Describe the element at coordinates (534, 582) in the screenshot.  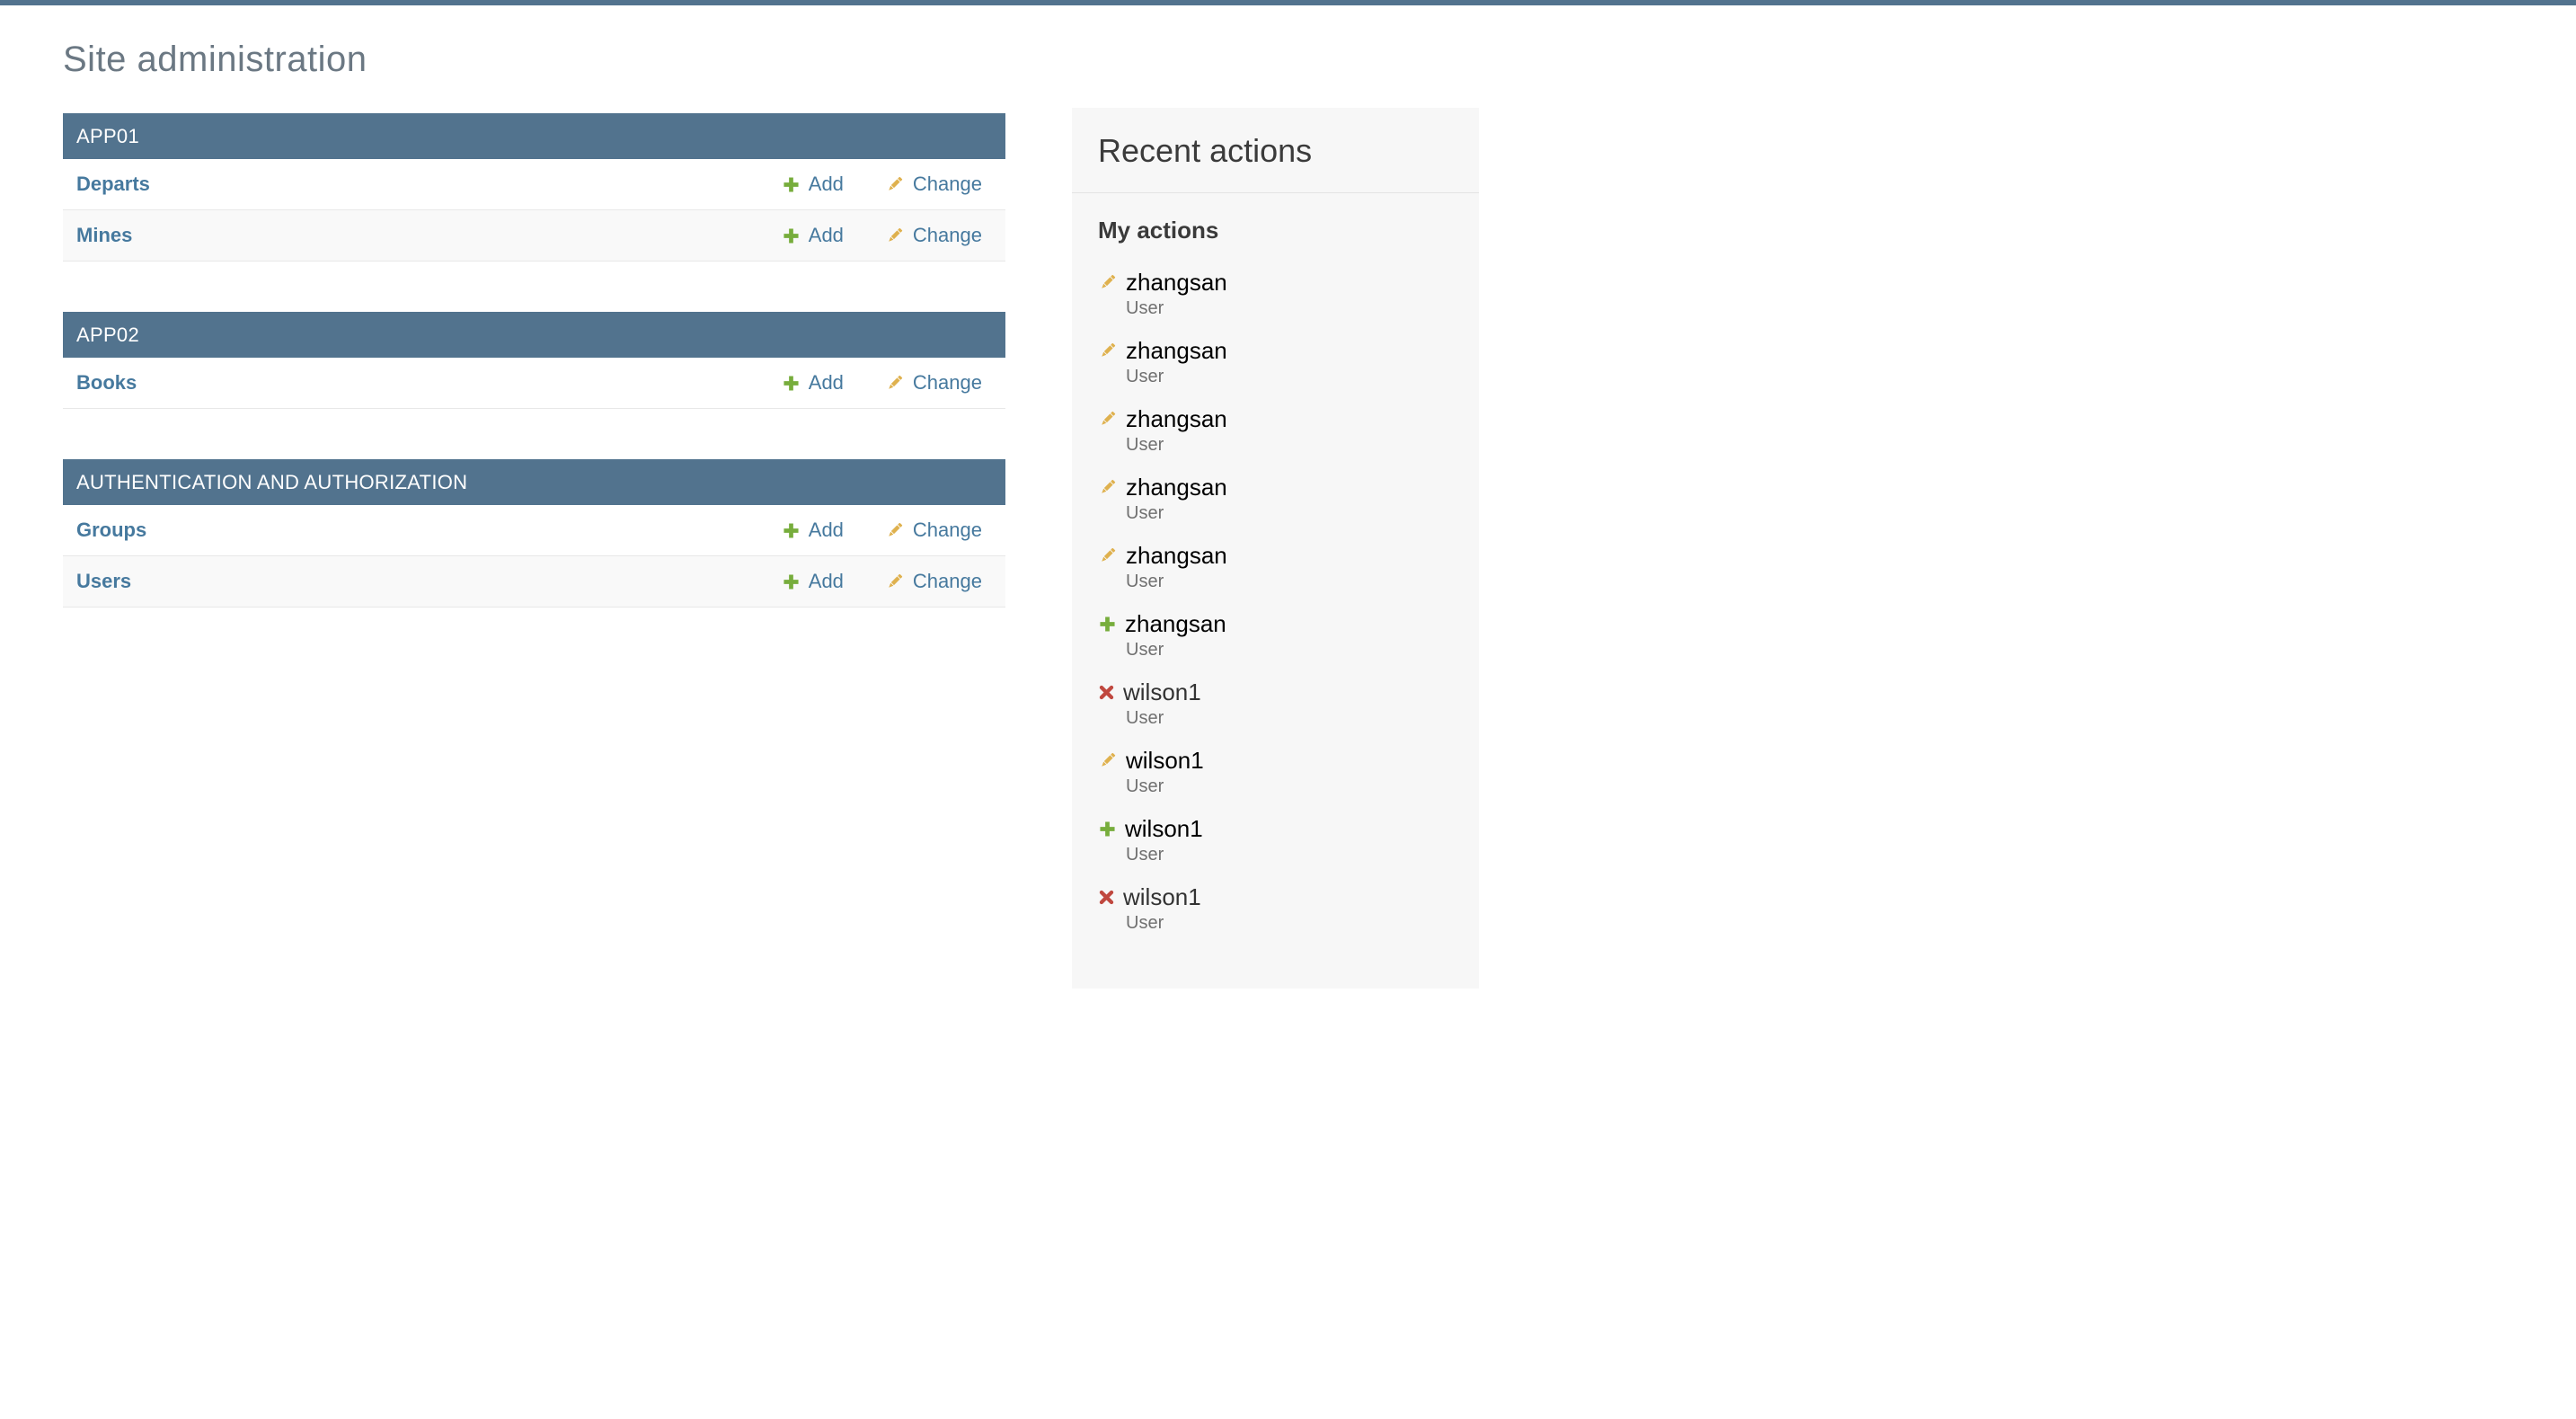
I see `model-row: Users Add Change` at that location.